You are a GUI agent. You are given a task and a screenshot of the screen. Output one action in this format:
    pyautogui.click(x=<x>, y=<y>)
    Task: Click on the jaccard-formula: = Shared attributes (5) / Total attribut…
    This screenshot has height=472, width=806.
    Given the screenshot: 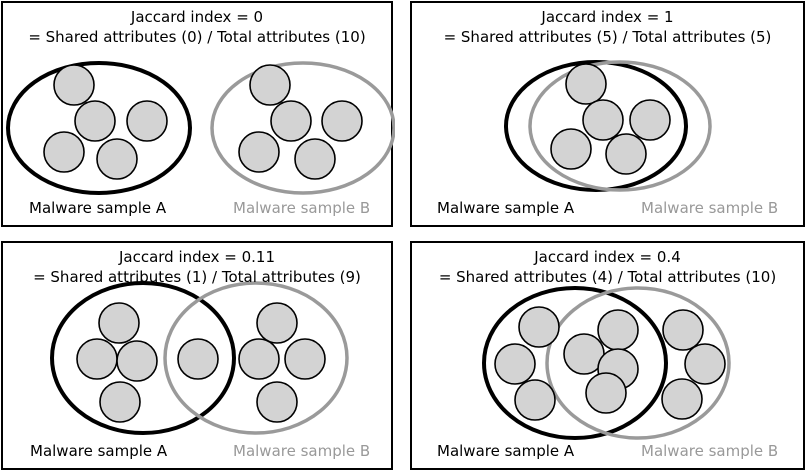 What is the action you would take?
    pyautogui.click(x=607, y=37)
    